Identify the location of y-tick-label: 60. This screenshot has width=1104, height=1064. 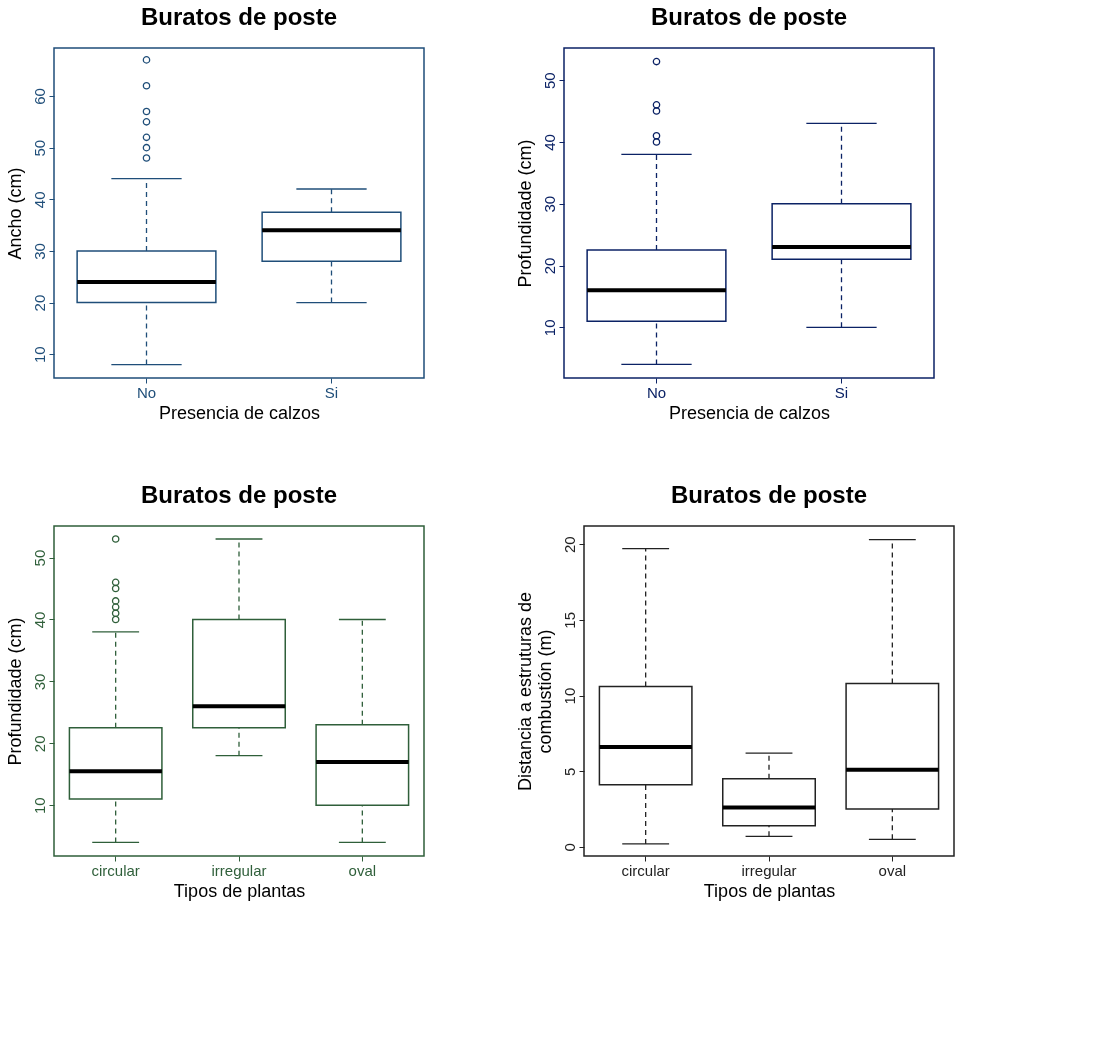
(39, 96).